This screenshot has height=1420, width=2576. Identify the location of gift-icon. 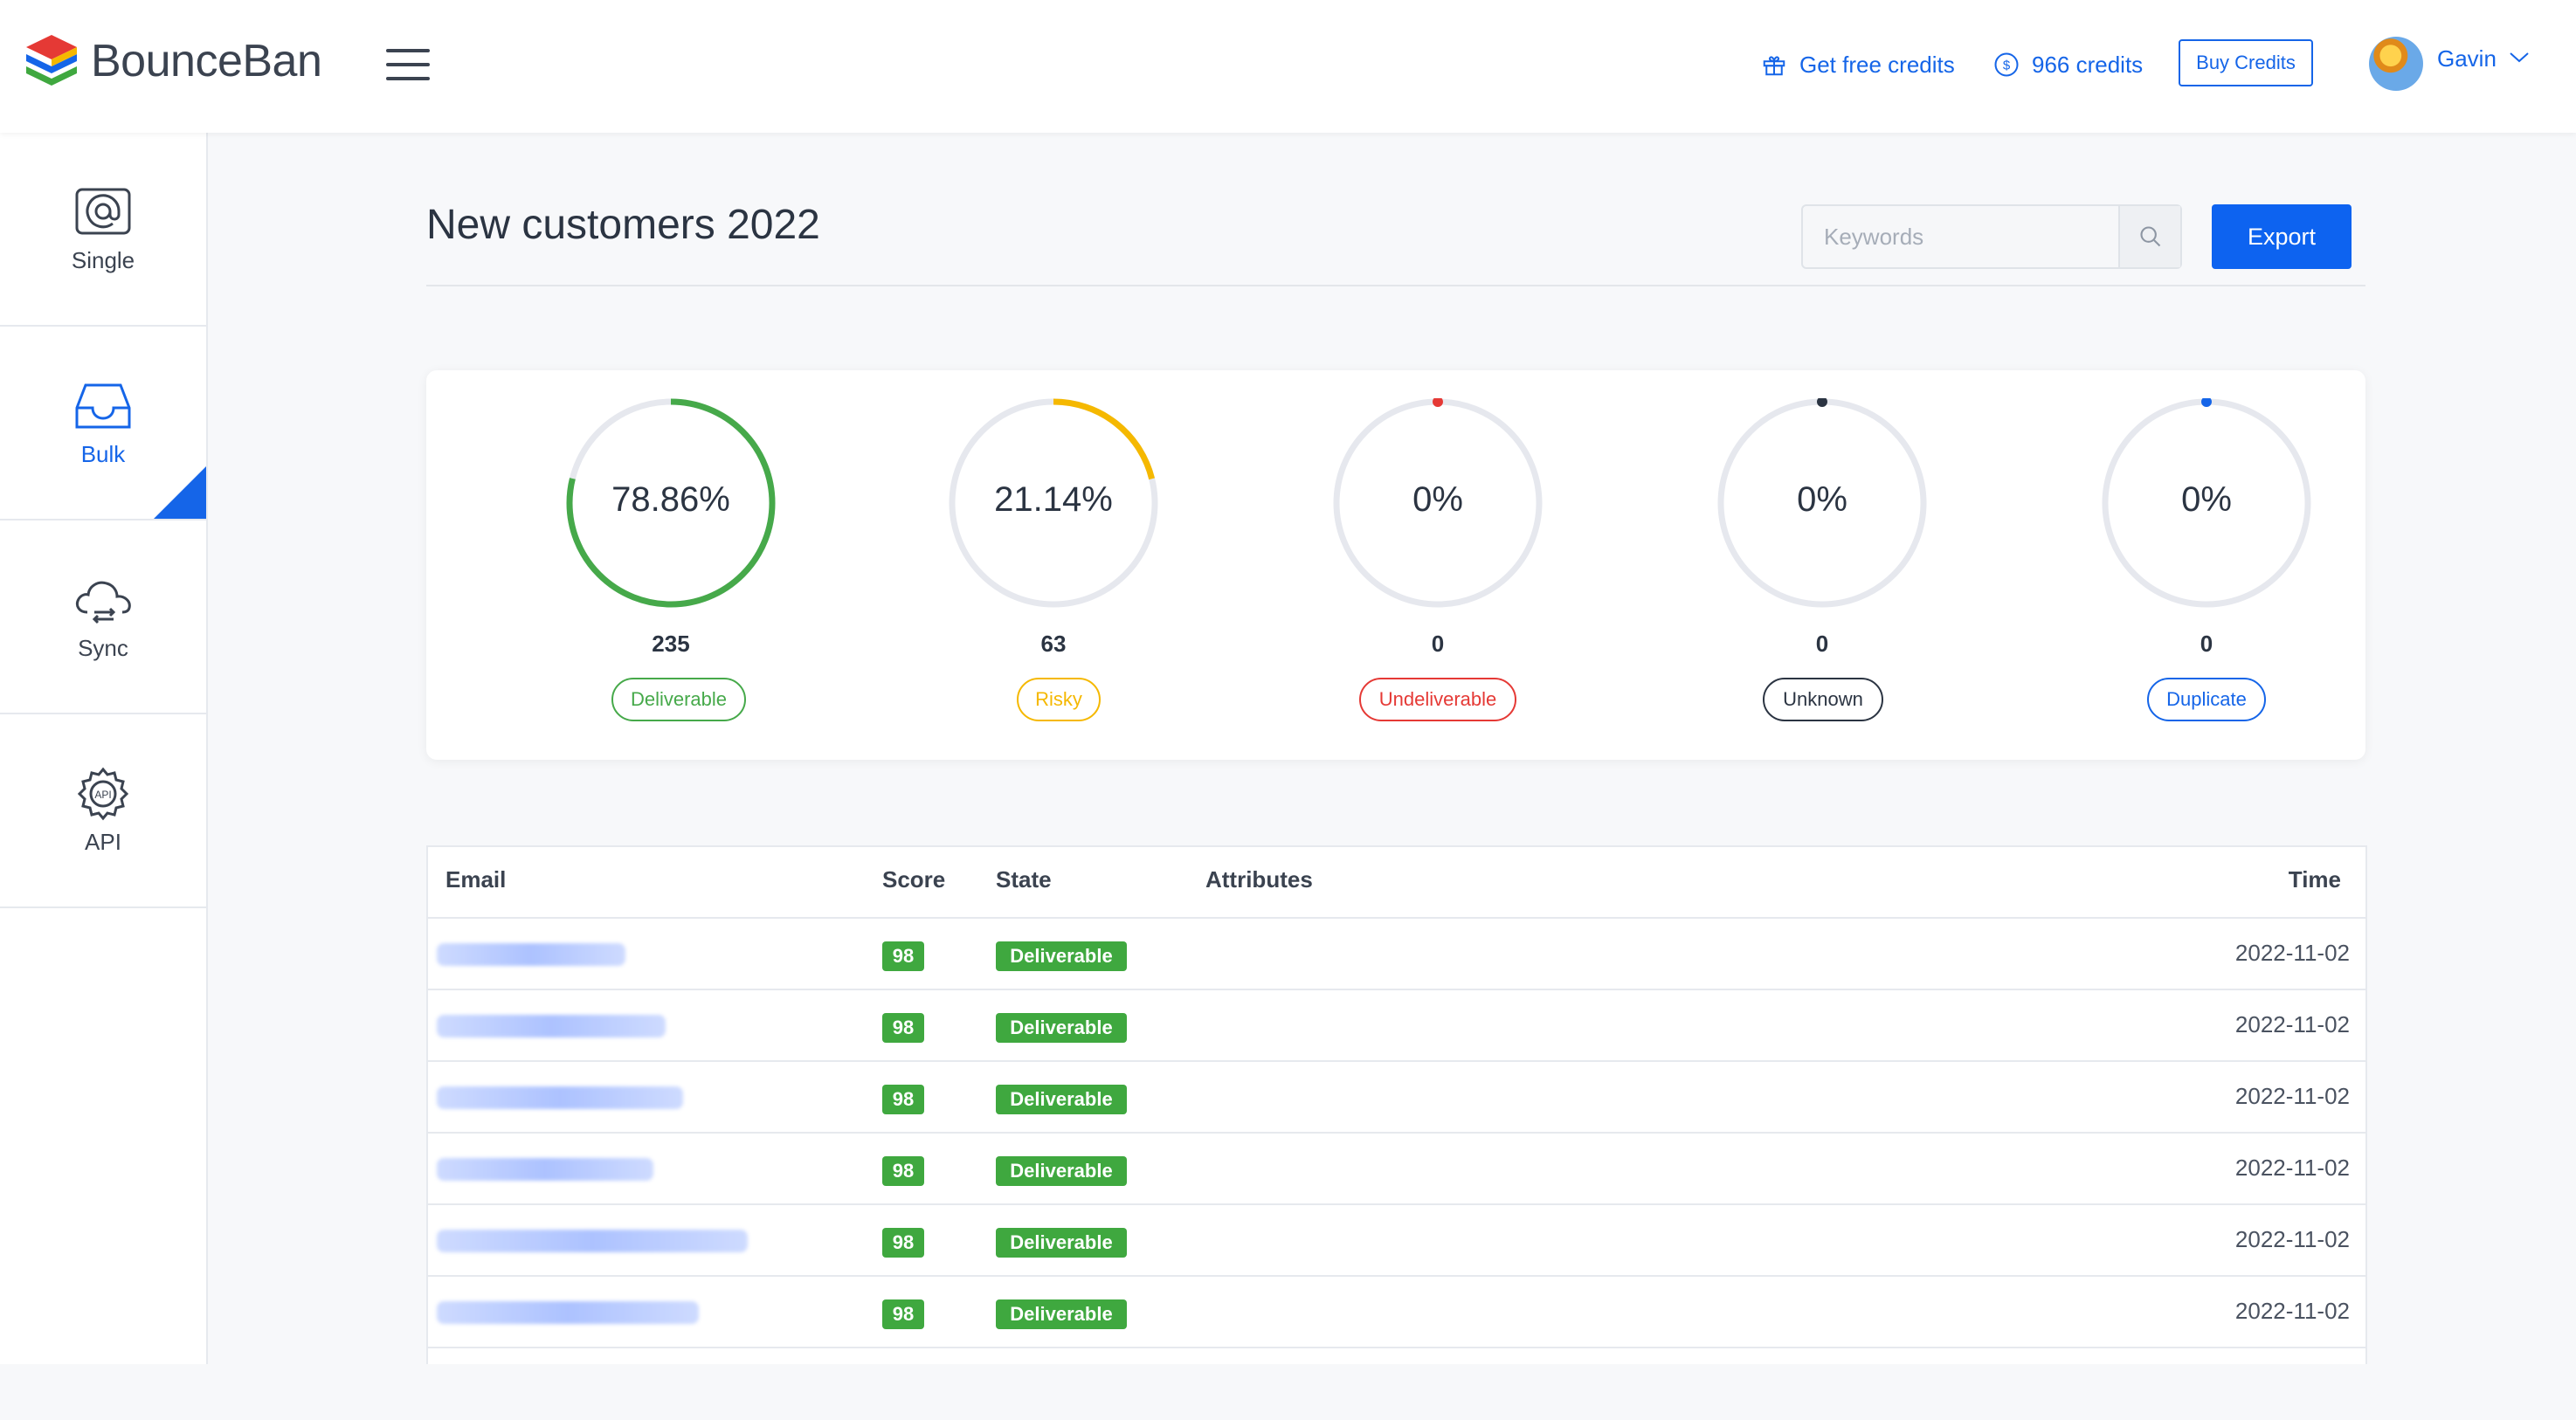
(1774, 66).